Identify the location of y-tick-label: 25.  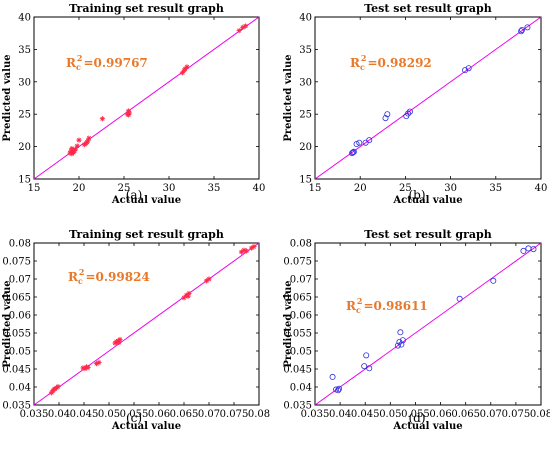
(305, 115).